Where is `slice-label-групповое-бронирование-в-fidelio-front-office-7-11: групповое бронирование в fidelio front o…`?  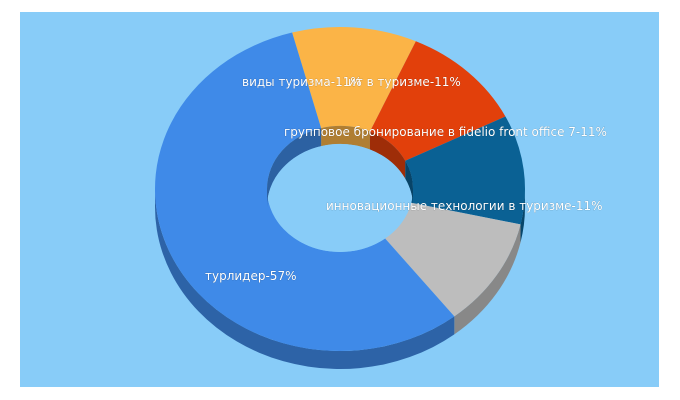 slice-label-групповое-бронирование-в-fidelio-front-office-7-11: групповое бронирование в fidelio front o… is located at coordinates (445, 132).